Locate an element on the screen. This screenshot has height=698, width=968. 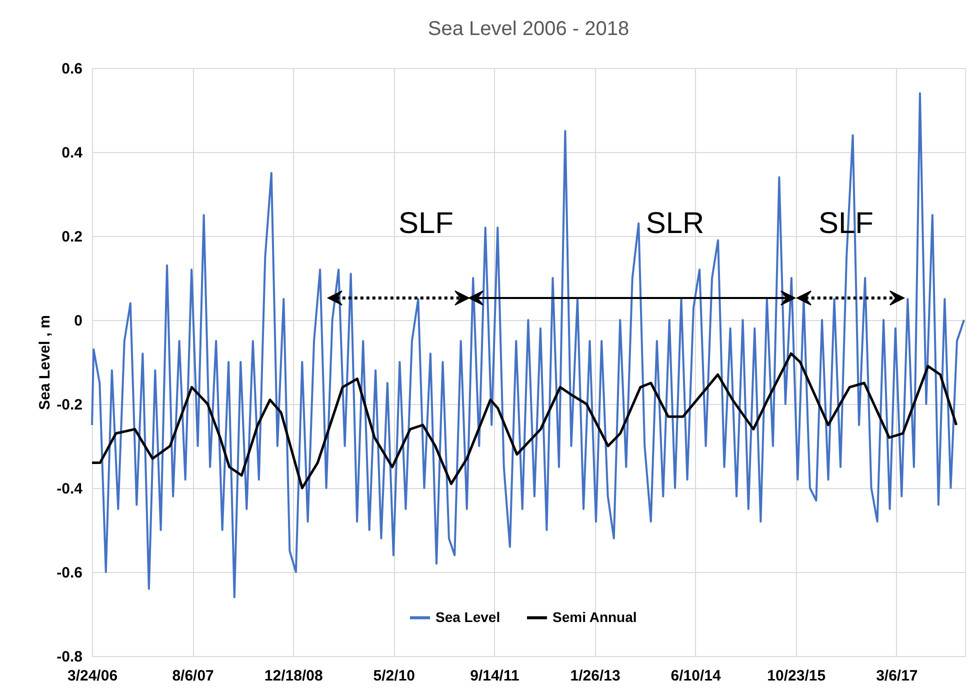
y-tick-label: 0.6 is located at coordinates (72, 69).